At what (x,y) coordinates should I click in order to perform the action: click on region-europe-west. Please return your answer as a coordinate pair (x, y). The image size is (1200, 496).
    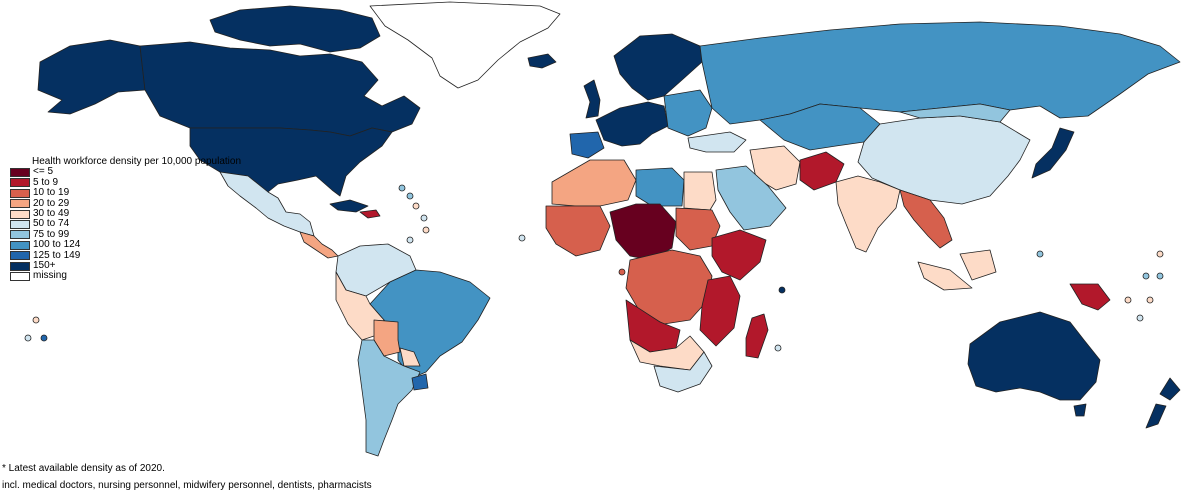
    Looking at the image, I should click on (632, 124).